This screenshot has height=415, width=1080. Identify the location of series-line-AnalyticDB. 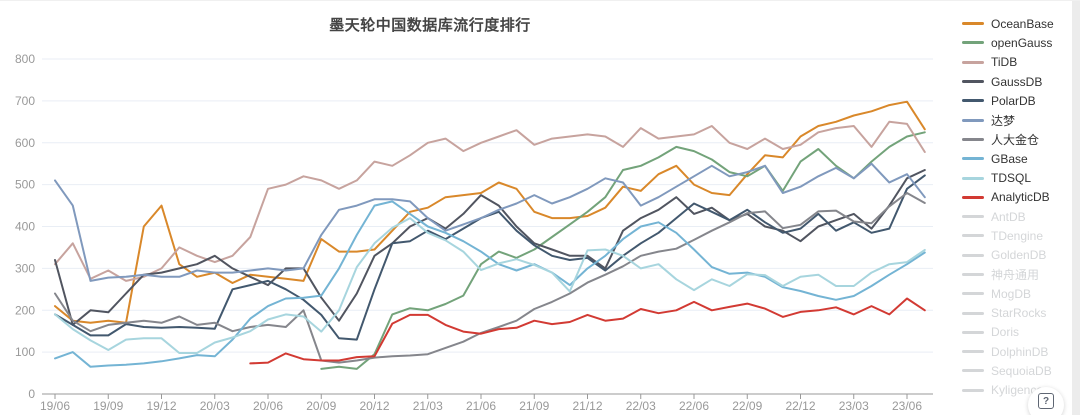
(587, 331).